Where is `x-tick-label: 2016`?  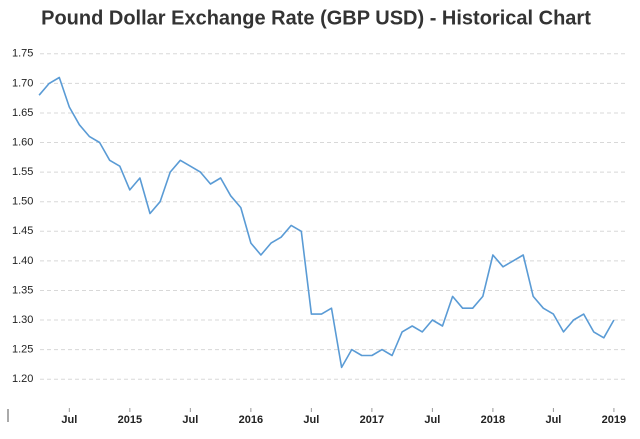
x-tick-label: 2016 is located at coordinates (251, 420).